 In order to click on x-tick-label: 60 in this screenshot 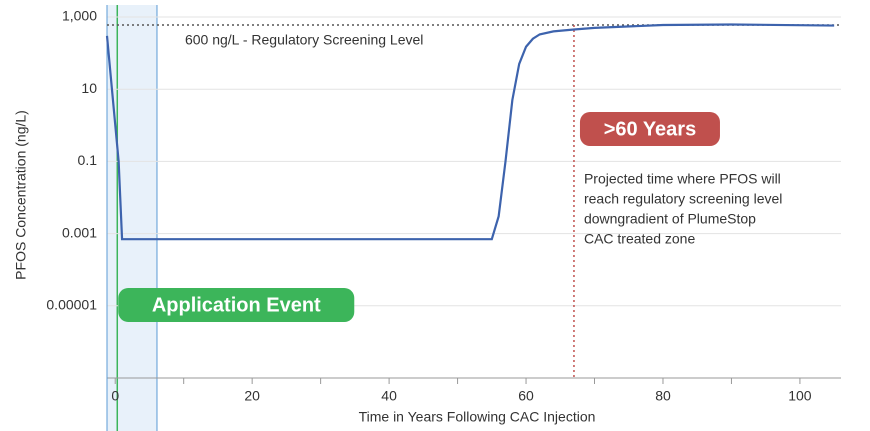, I will do `click(526, 396)`.